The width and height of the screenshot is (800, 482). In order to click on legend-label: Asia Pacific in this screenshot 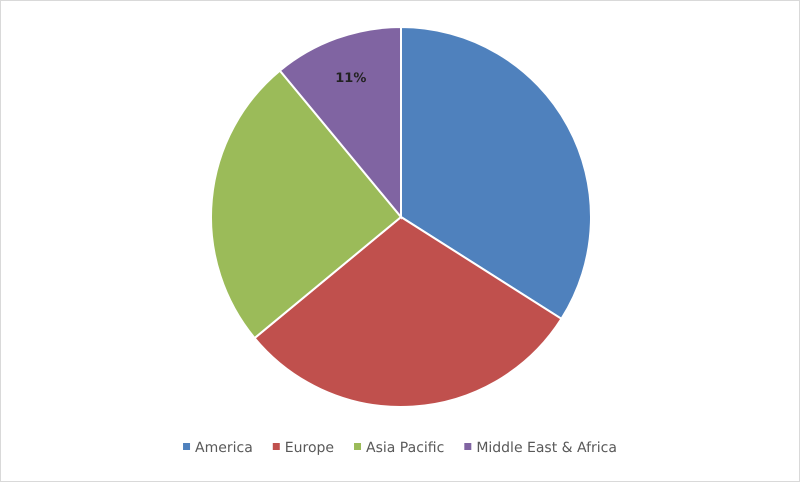, I will do `click(405, 448)`.